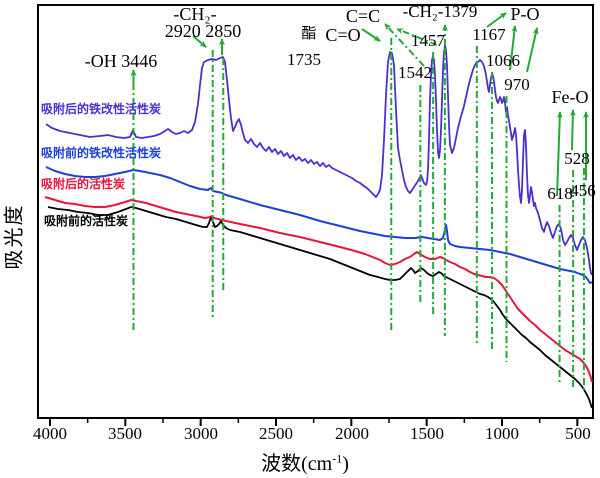  What do you see at coordinates (345, 464) in the screenshot?
I see `x-axis-title-close: )` at bounding box center [345, 464].